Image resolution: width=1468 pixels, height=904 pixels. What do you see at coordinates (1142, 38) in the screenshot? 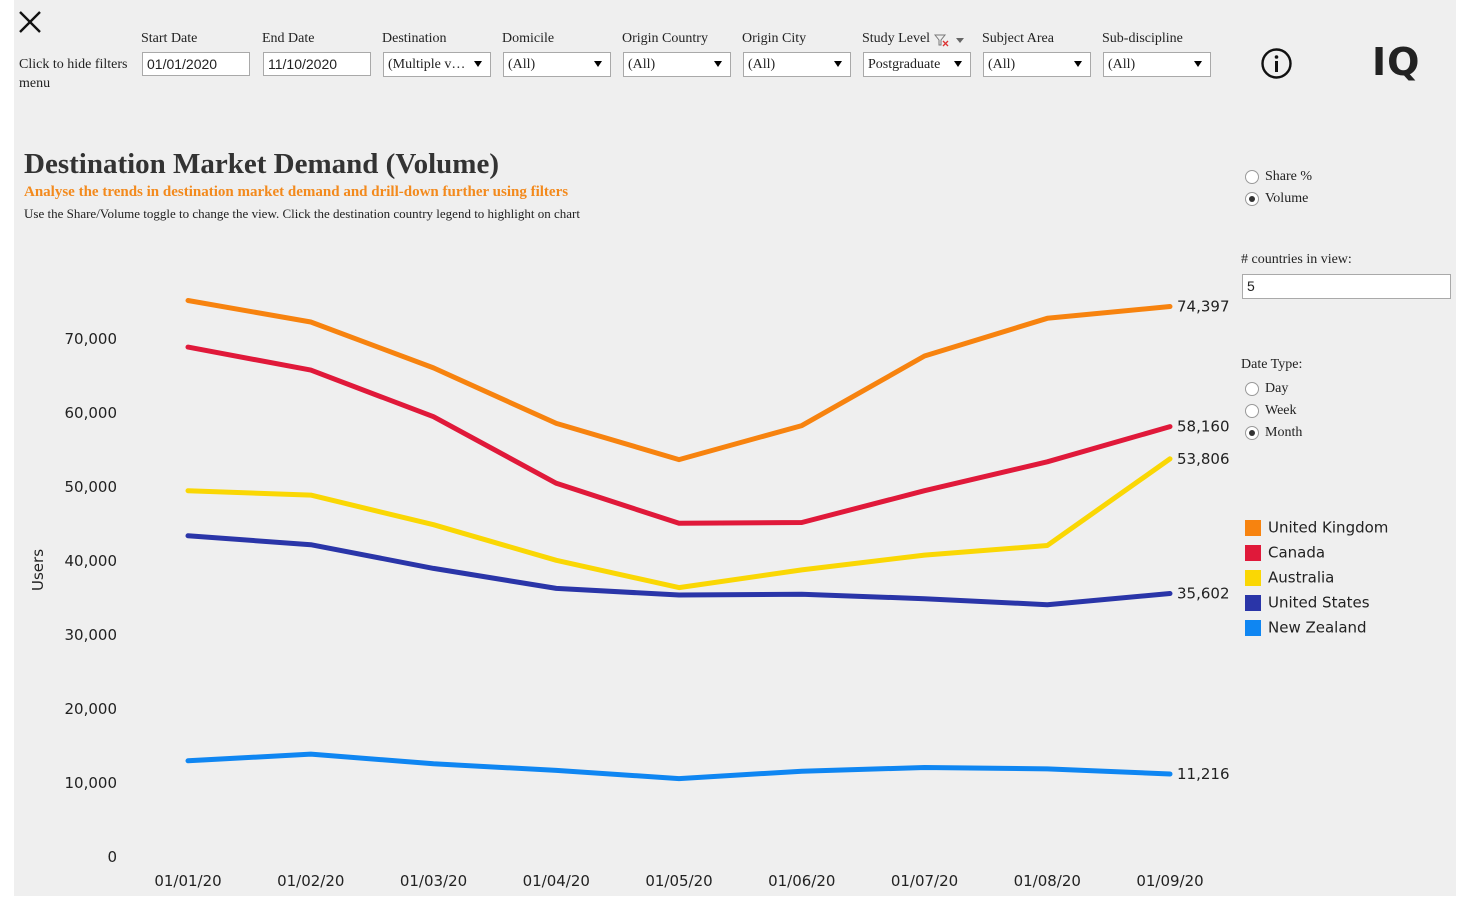
I see `sub-discipline-label: Sub-discipline` at bounding box center [1142, 38].